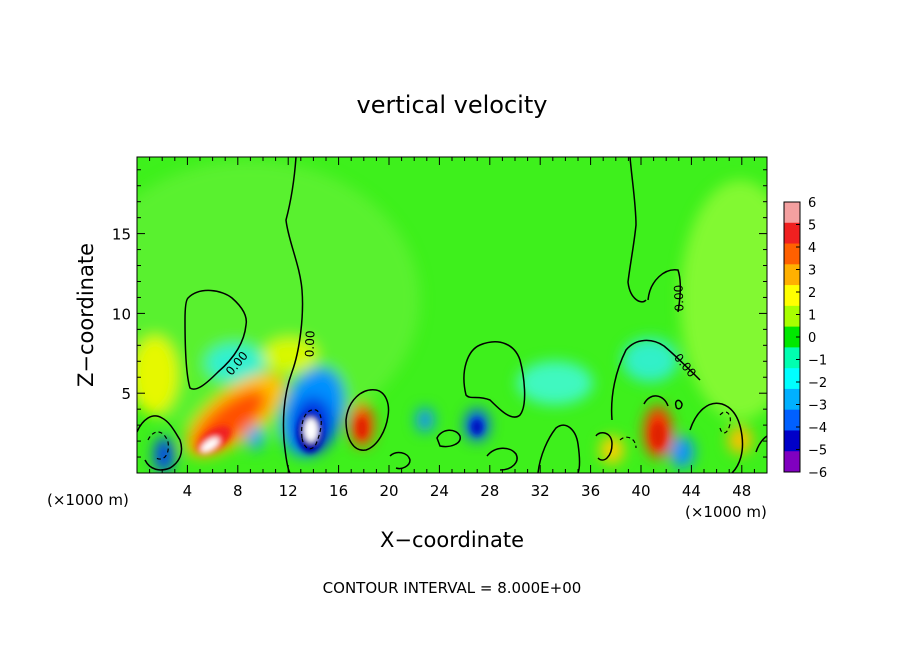 The height and width of the screenshot is (654, 904). What do you see at coordinates (812, 293) in the screenshot?
I see `colorbar-label: 2` at bounding box center [812, 293].